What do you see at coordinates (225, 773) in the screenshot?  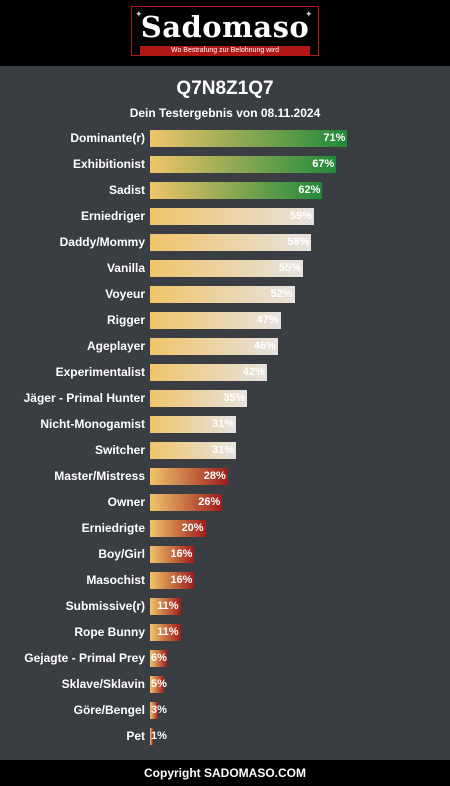 I see `footer-copyright: Copyright SADOMASO.COM` at bounding box center [225, 773].